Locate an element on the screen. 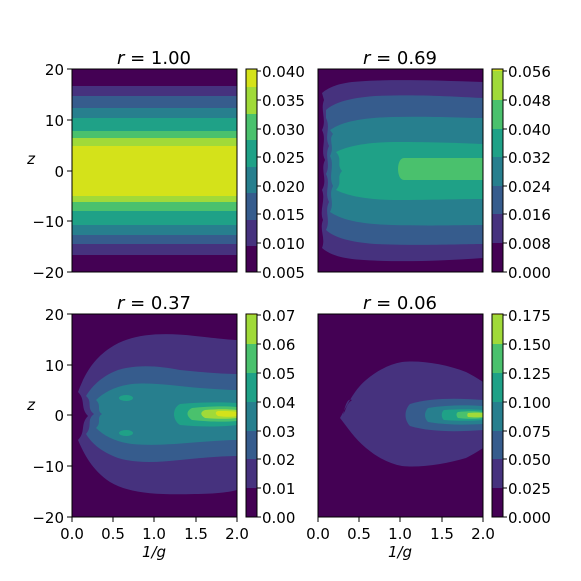 The width and height of the screenshot is (581, 581). colorbar-tick-label: 0.050 is located at coordinates (529, 460).